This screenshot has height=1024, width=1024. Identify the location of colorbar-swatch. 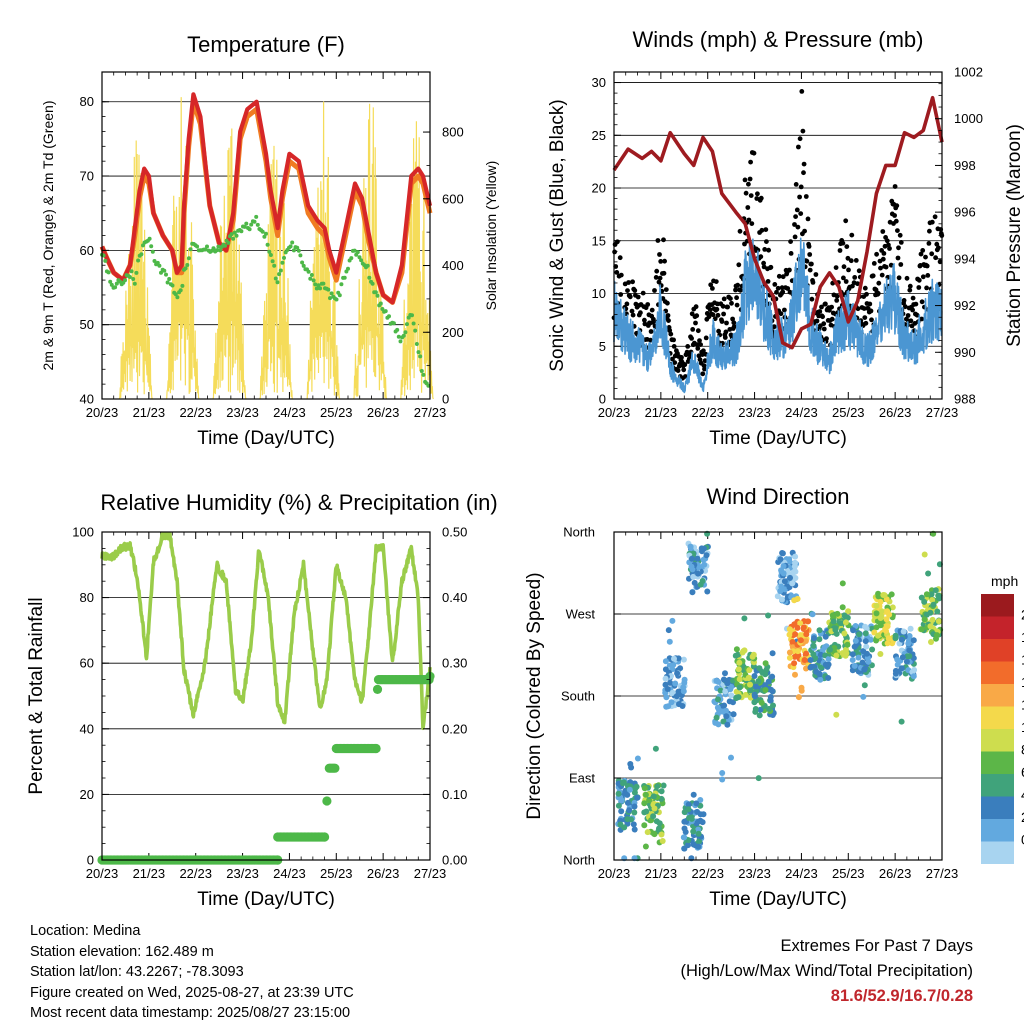
(997, 717).